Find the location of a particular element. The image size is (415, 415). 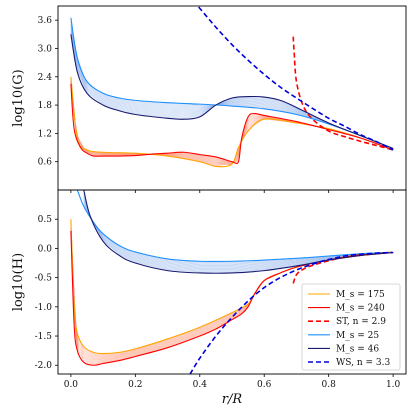

y-tick-label: -1.5 is located at coordinates (44, 337).